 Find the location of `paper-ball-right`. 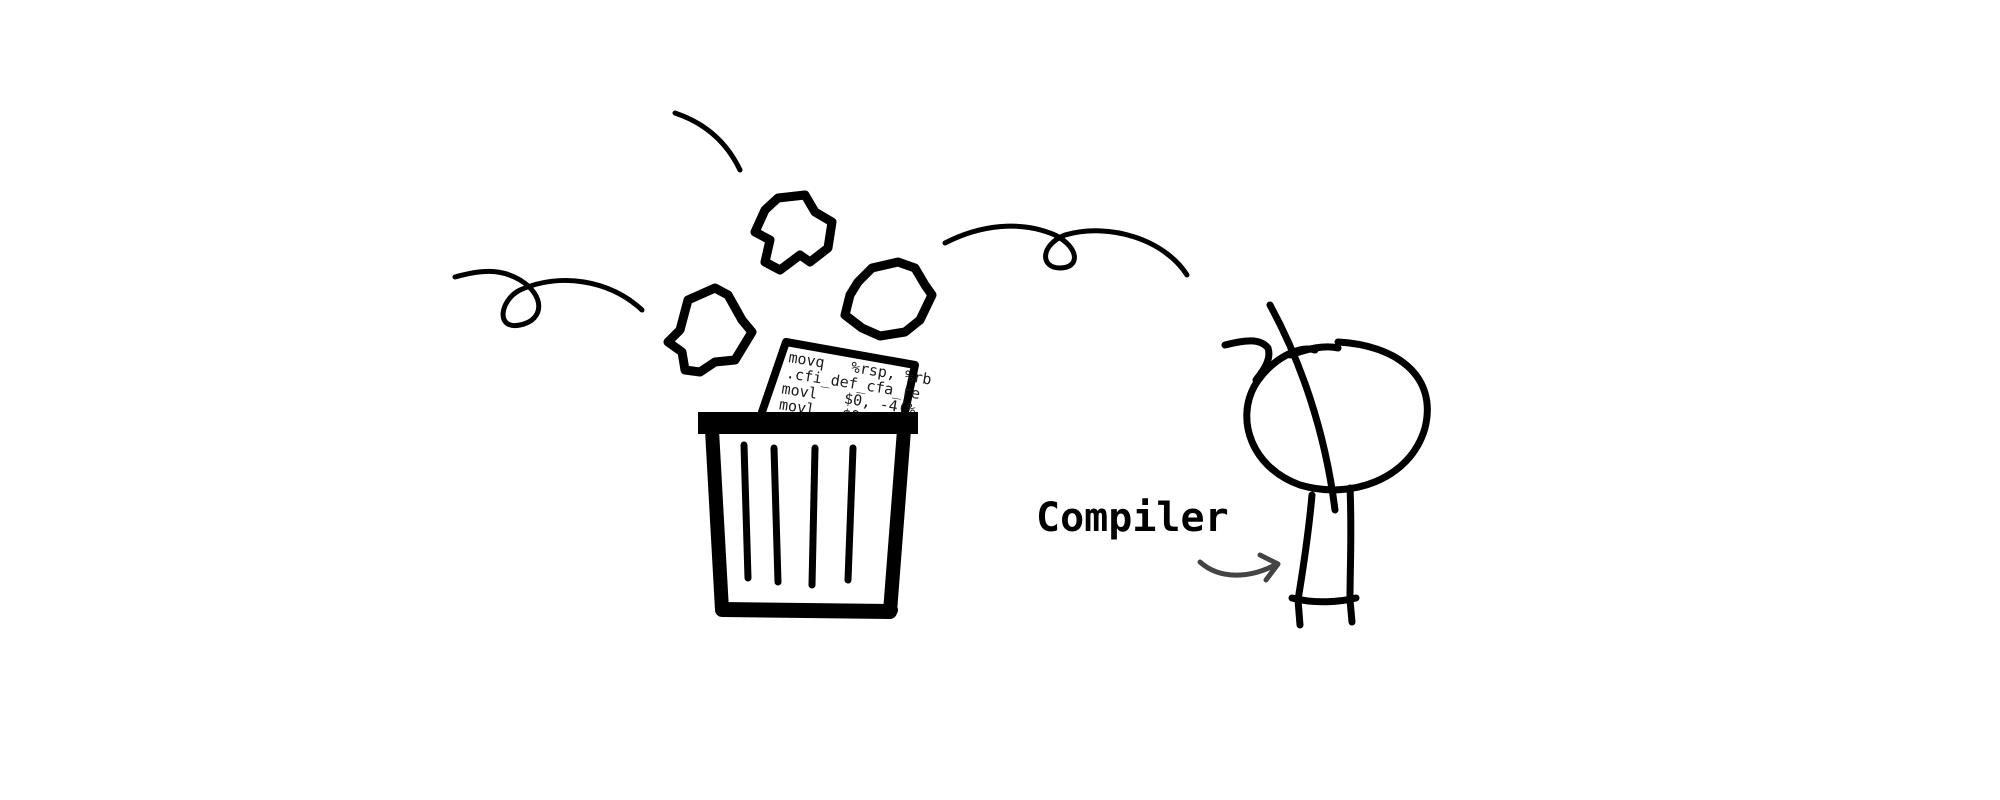

paper-ball-right is located at coordinates (888, 299).